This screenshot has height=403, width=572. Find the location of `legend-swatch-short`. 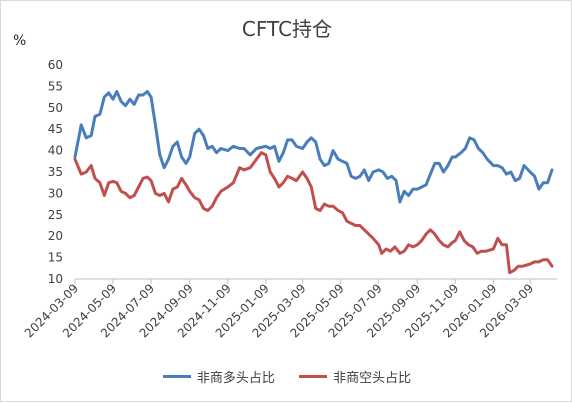

legend-swatch-short is located at coordinates (313, 376).